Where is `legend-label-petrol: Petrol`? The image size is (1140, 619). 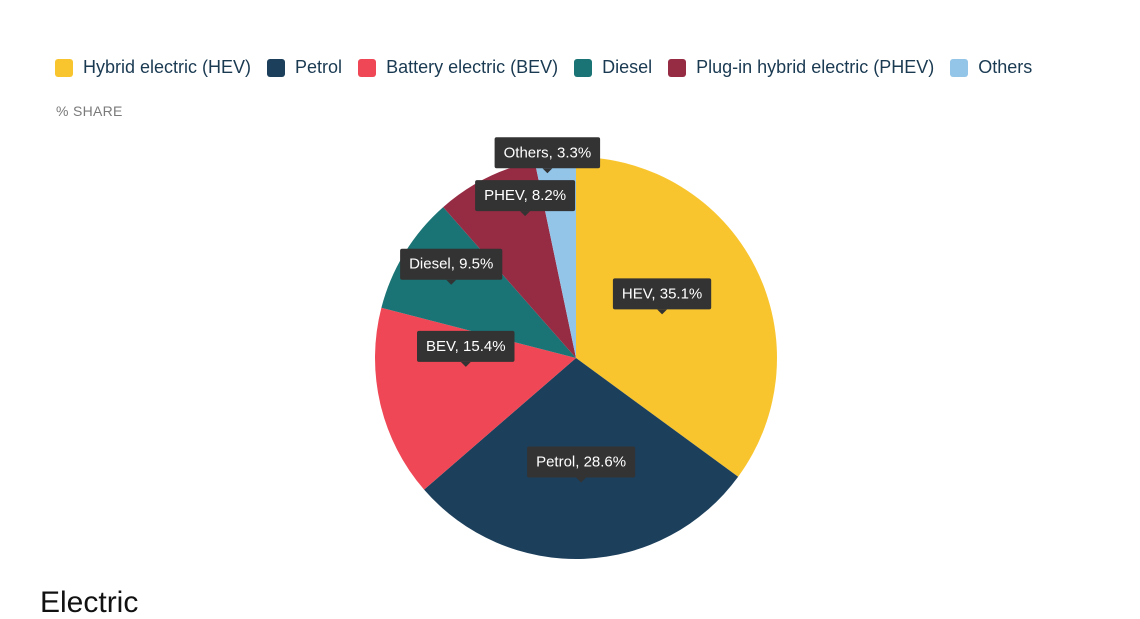
legend-label-petrol: Petrol is located at coordinates (319, 67).